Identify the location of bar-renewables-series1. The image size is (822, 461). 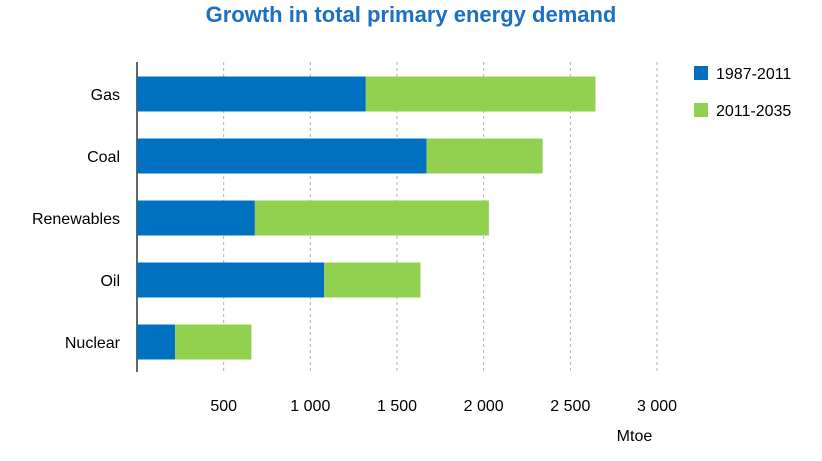
(196, 218).